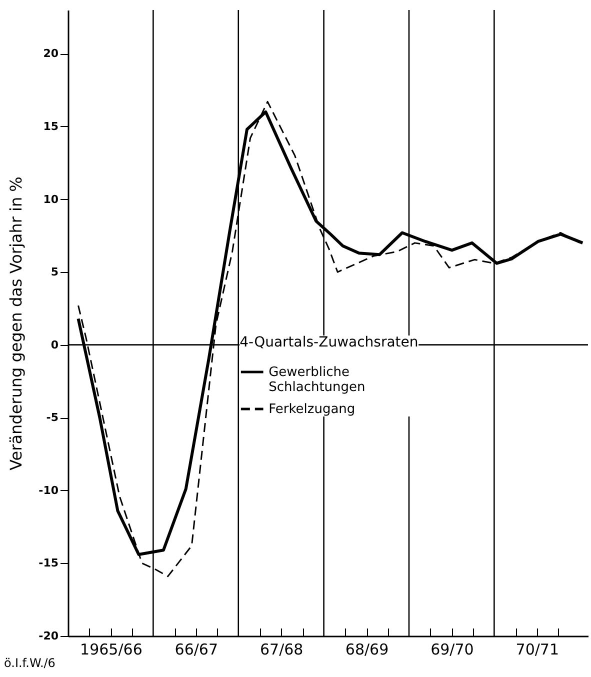  Describe the element at coordinates (48, 563) in the screenshot. I see `y-tick-label: -15` at that location.